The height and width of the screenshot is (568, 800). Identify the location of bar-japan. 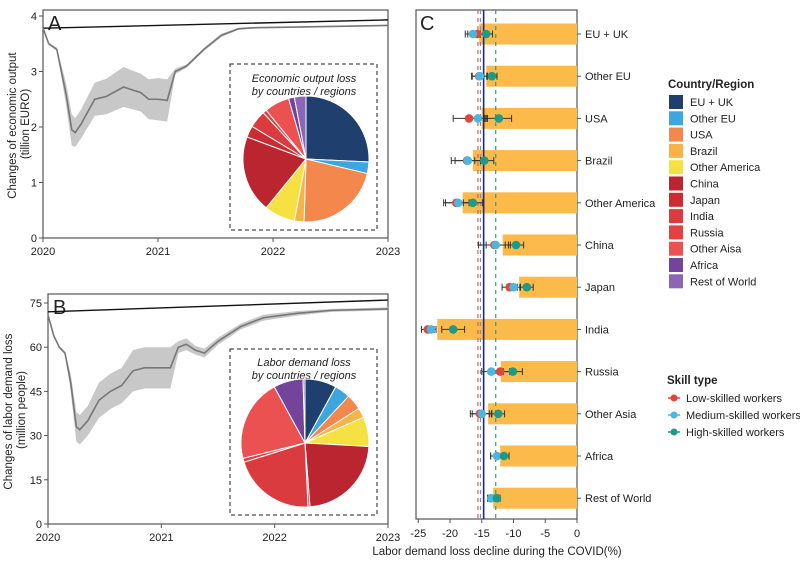
(548, 287).